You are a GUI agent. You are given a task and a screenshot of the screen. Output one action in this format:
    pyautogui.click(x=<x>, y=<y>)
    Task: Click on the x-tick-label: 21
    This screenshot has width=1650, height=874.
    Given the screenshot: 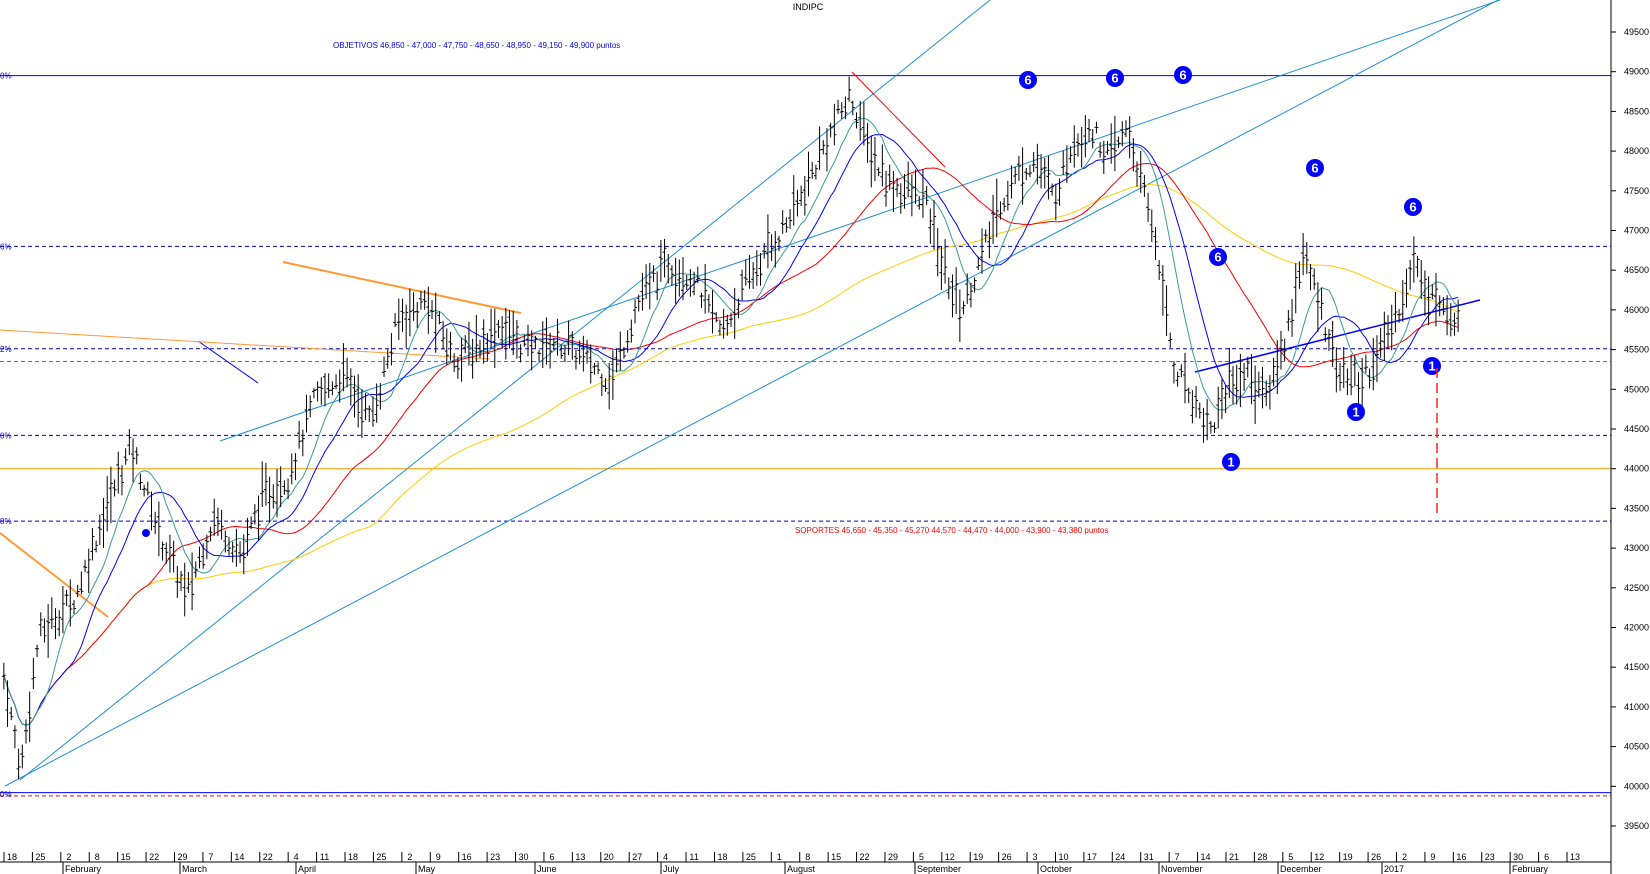 What is the action you would take?
    pyautogui.click(x=1234, y=857)
    